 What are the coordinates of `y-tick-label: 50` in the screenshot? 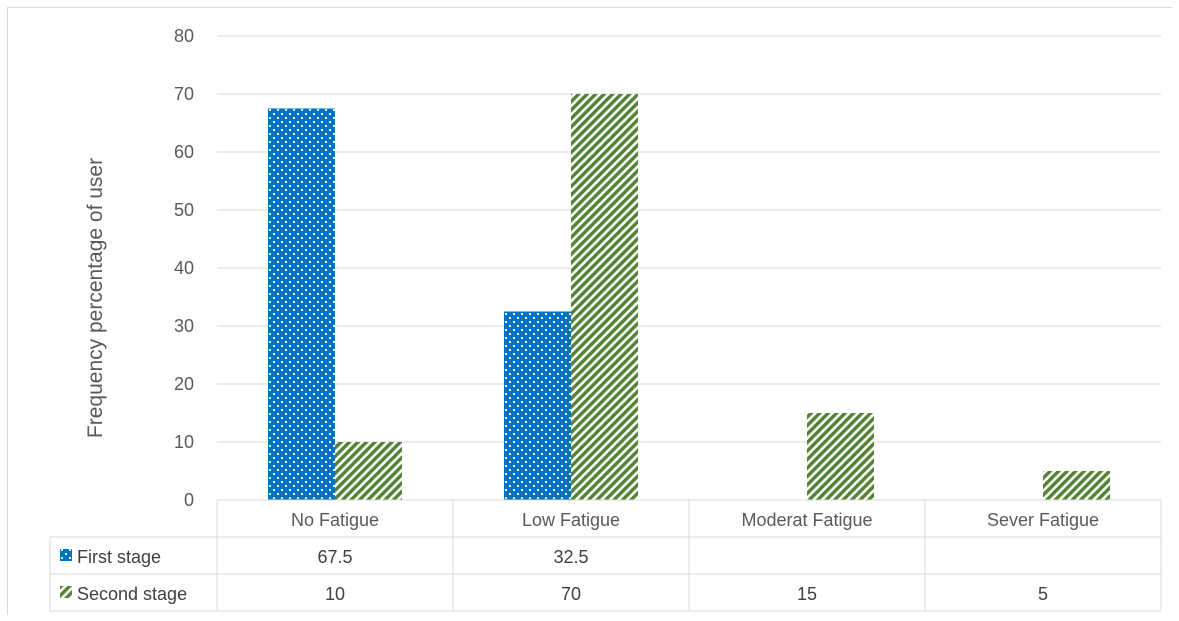 It's located at (184, 210).